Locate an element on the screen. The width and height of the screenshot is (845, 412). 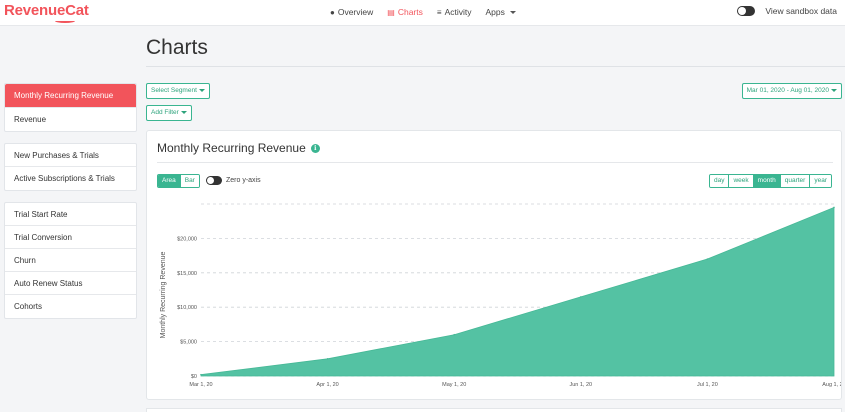
chart-icon: ▤ is located at coordinates (391, 12).